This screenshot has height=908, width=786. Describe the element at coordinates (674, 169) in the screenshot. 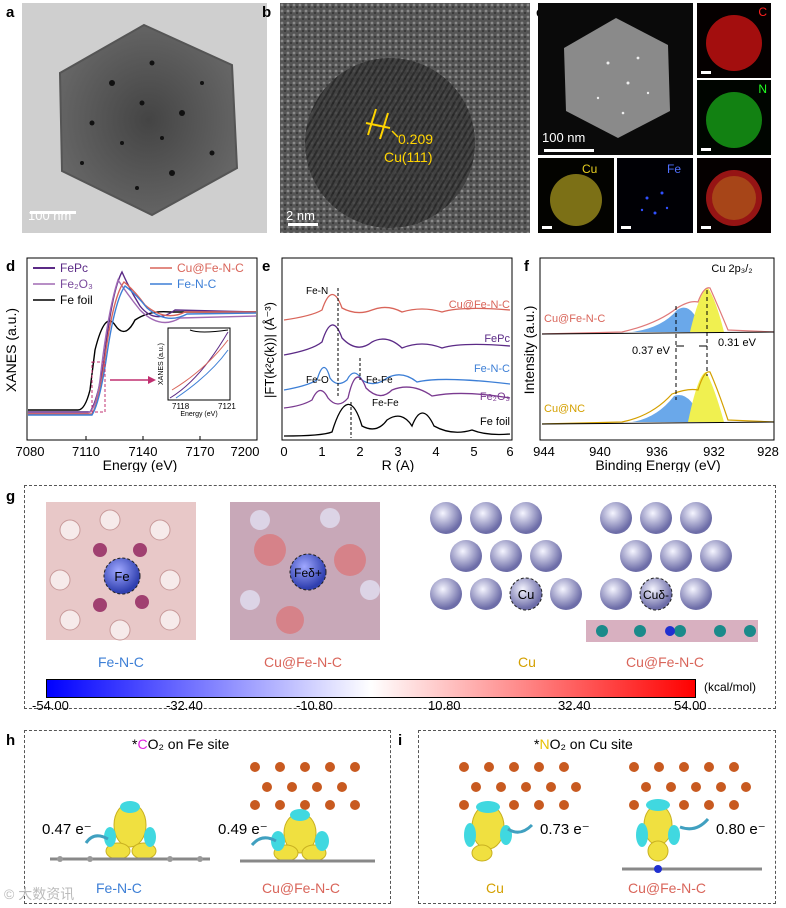

I see `map-label-fe: Fe` at that location.